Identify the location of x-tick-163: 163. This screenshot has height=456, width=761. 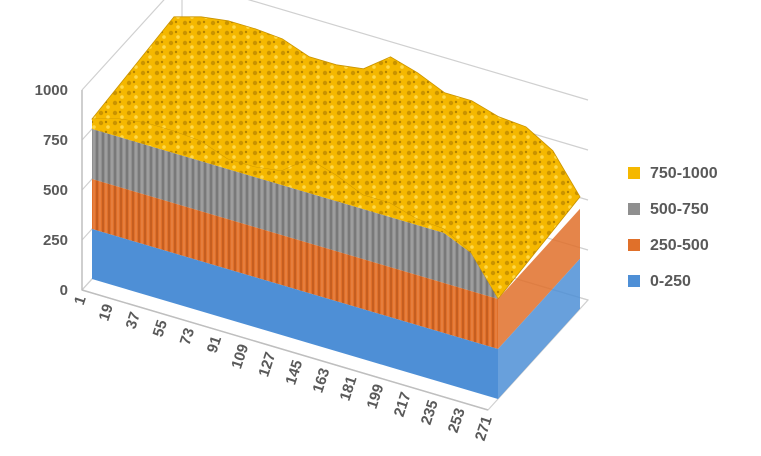
(322, 380).